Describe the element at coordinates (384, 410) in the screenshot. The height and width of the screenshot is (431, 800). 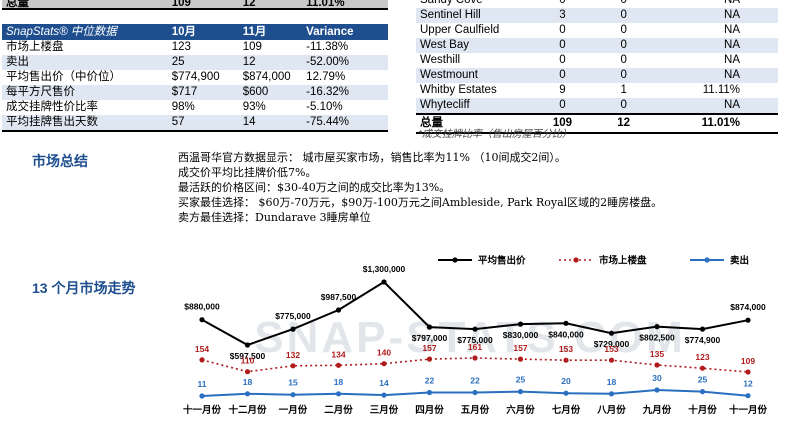
I see `x-tick-label: 三月份` at that location.